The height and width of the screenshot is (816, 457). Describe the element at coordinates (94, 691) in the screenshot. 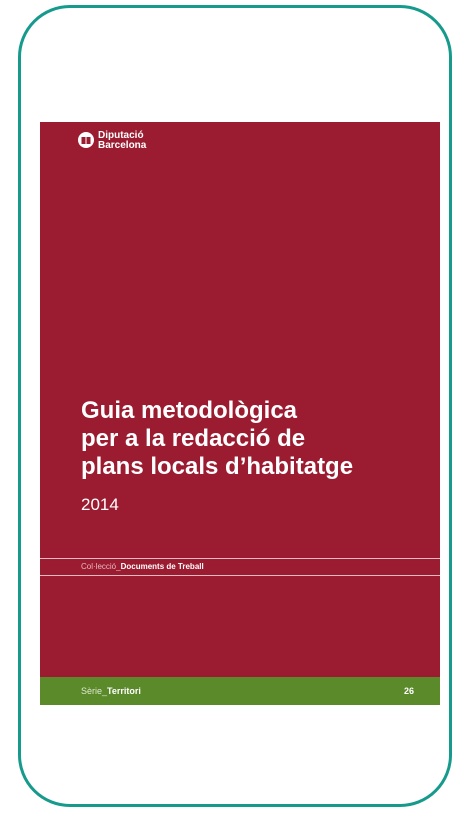

I see `series-prefix: Sèrie_` at that location.